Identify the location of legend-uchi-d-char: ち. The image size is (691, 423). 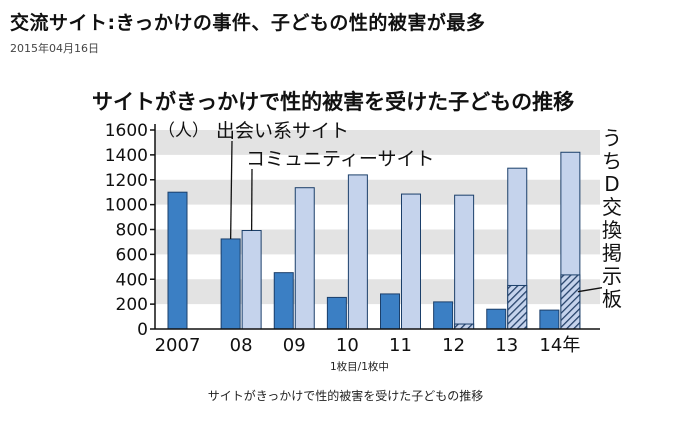
(612, 161).